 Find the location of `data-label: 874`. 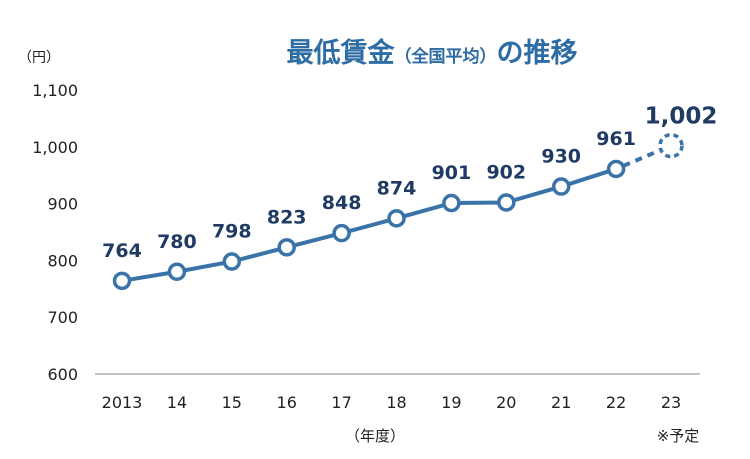

data-label: 874 is located at coordinates (397, 188).